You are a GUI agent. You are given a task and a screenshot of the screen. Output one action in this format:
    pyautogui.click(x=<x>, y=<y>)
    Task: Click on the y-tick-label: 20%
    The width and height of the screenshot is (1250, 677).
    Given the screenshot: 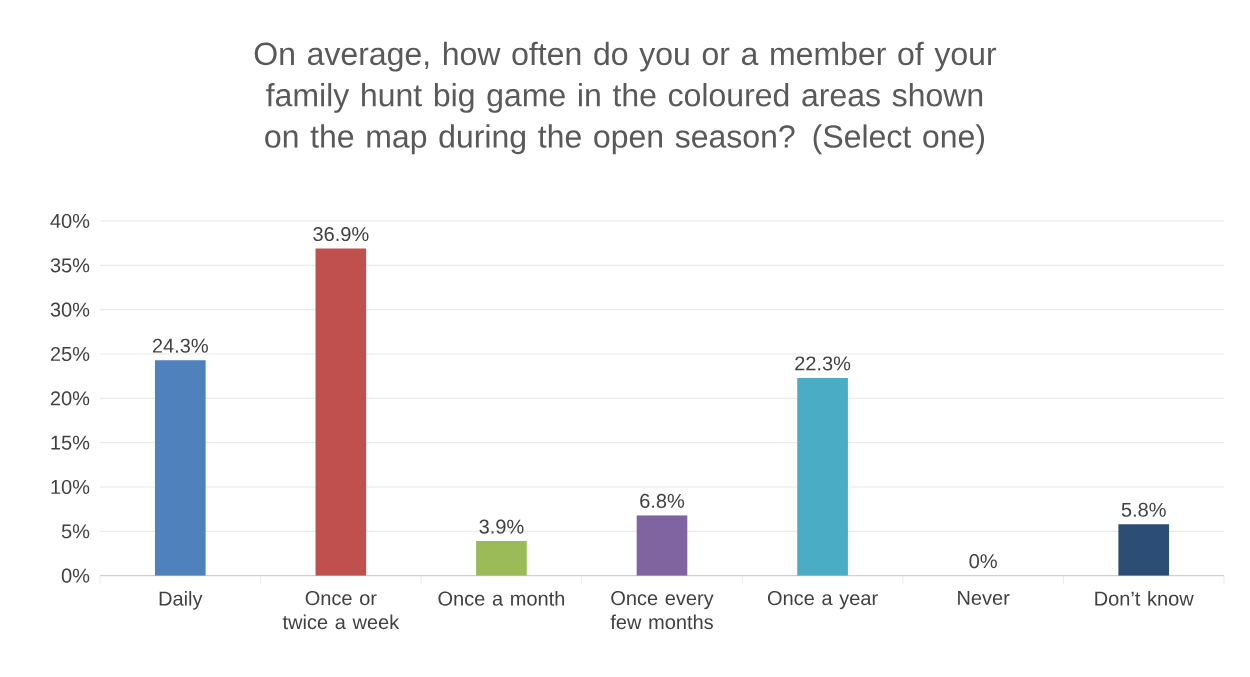 What is the action you would take?
    pyautogui.click(x=70, y=398)
    